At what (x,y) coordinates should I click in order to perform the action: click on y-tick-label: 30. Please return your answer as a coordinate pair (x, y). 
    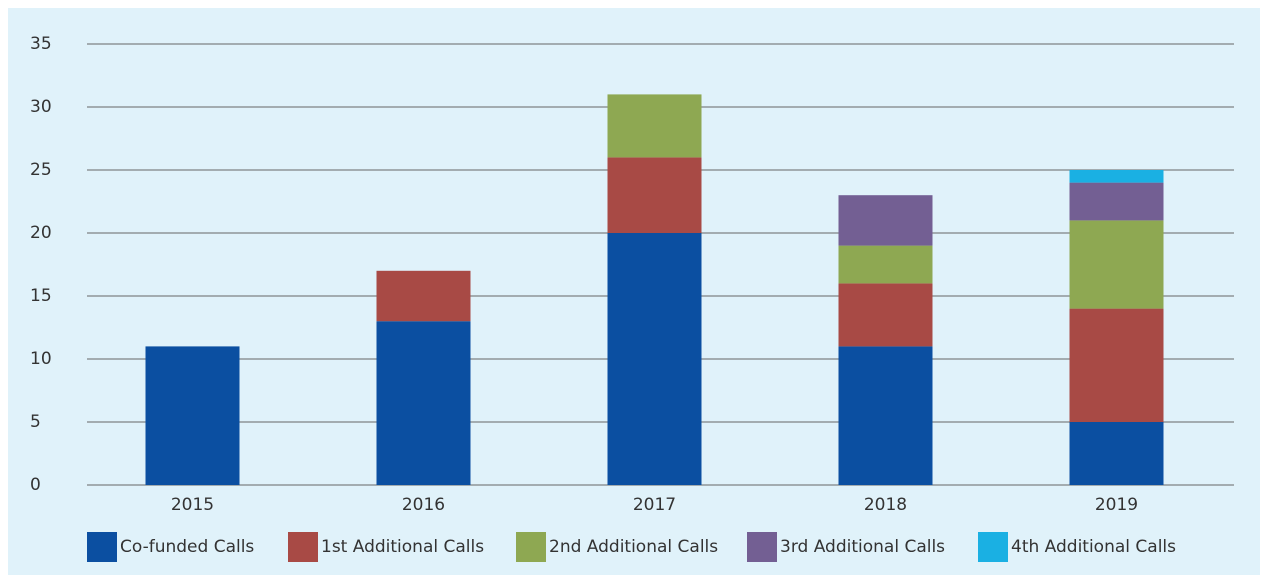
    Looking at the image, I should click on (41, 107).